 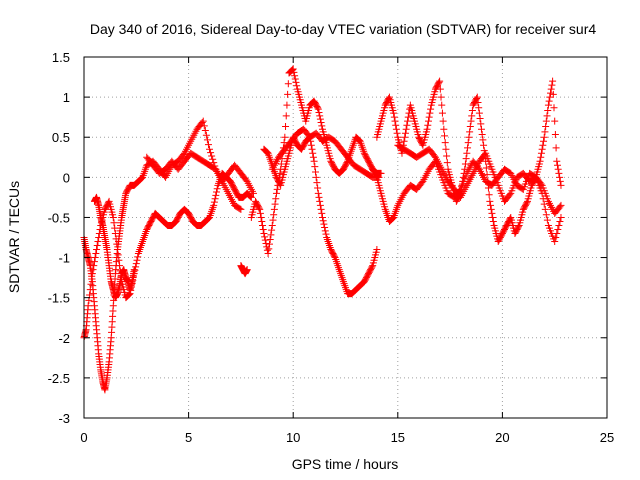 I want to click on series-trace-i, so click(x=469, y=161).